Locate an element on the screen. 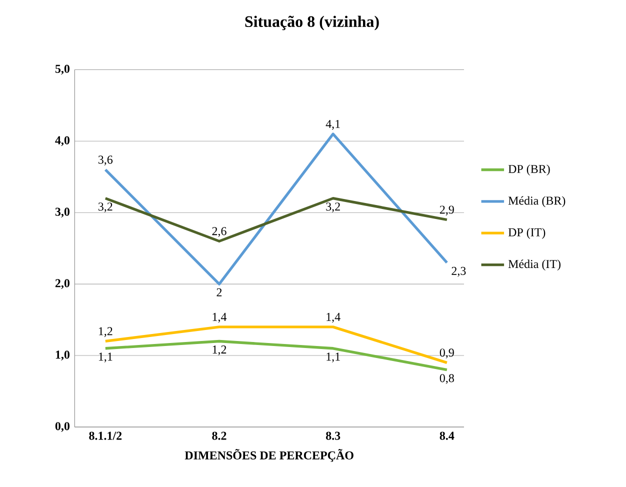  data-label: 2,3 is located at coordinates (459, 271).